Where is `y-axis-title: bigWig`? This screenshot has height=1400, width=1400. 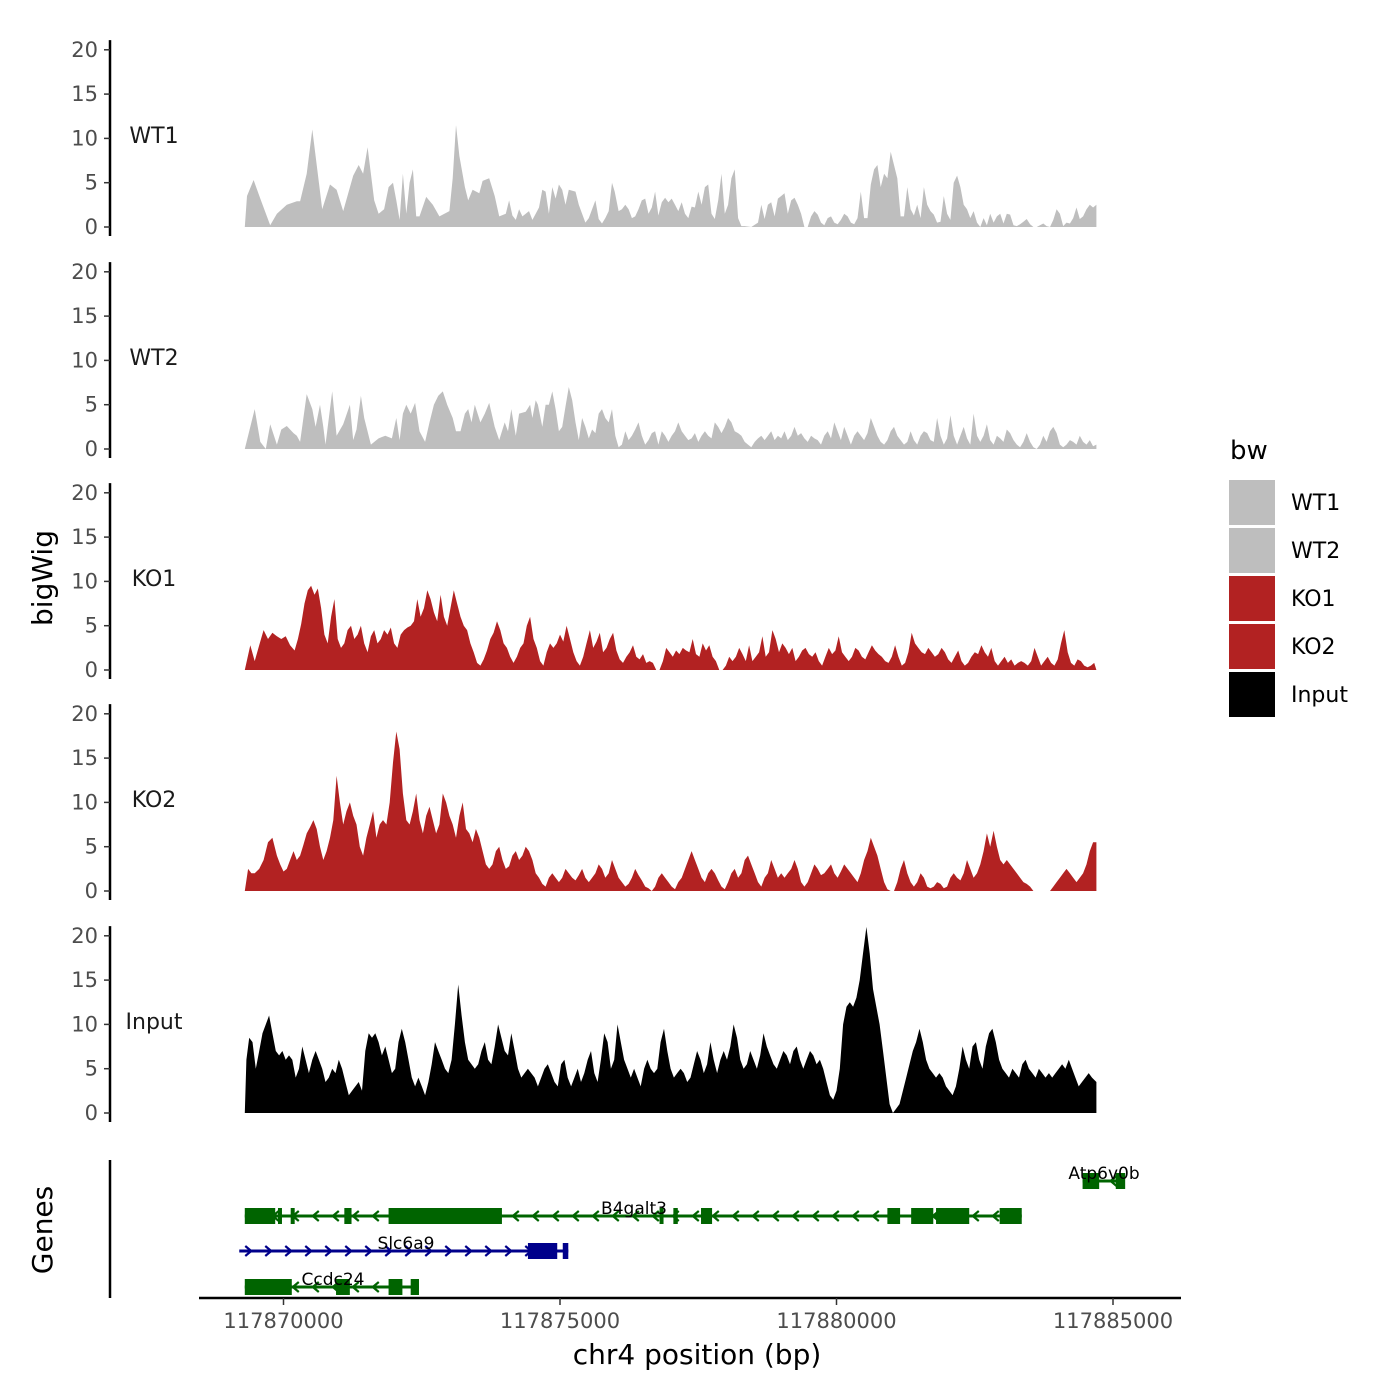
y-axis-title: bigWig is located at coordinates (42, 578).